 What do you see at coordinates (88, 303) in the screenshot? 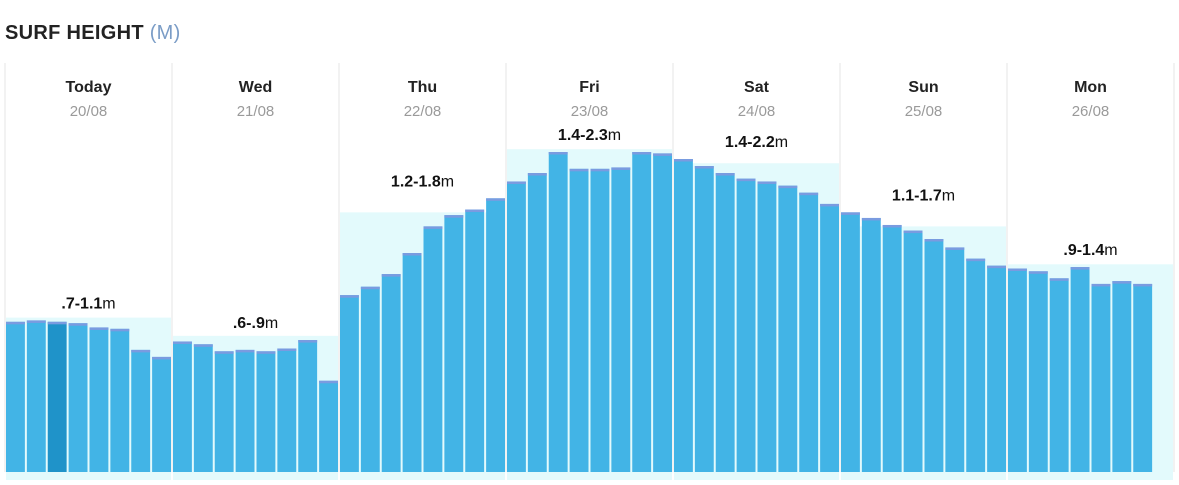
I see `range-label: .7-1.1m` at bounding box center [88, 303].